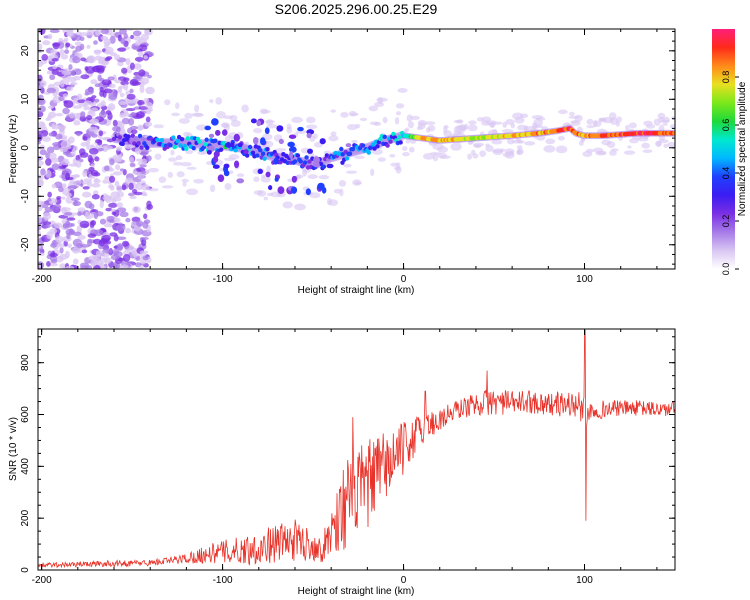  Describe the element at coordinates (25, 414) in the screenshot. I see `snr-y-tick-label: 600` at that location.